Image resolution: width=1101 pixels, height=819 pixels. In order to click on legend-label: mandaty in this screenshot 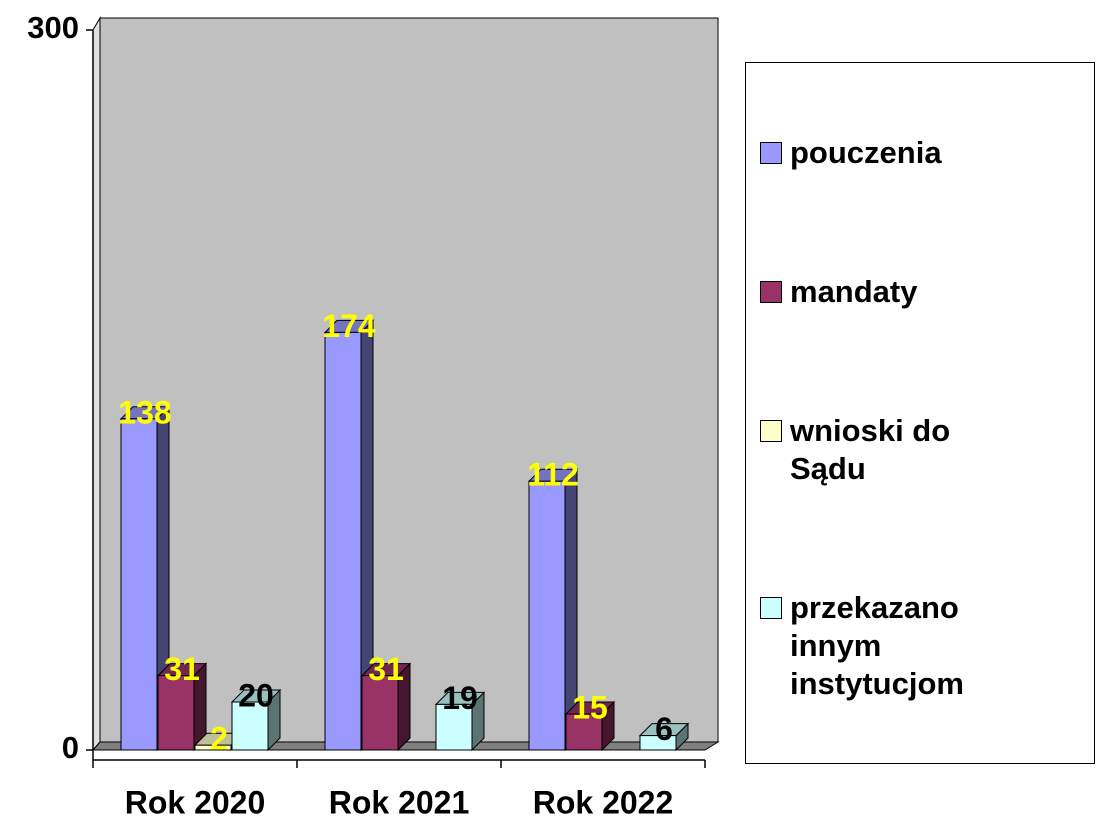, I will do `click(854, 291)`.